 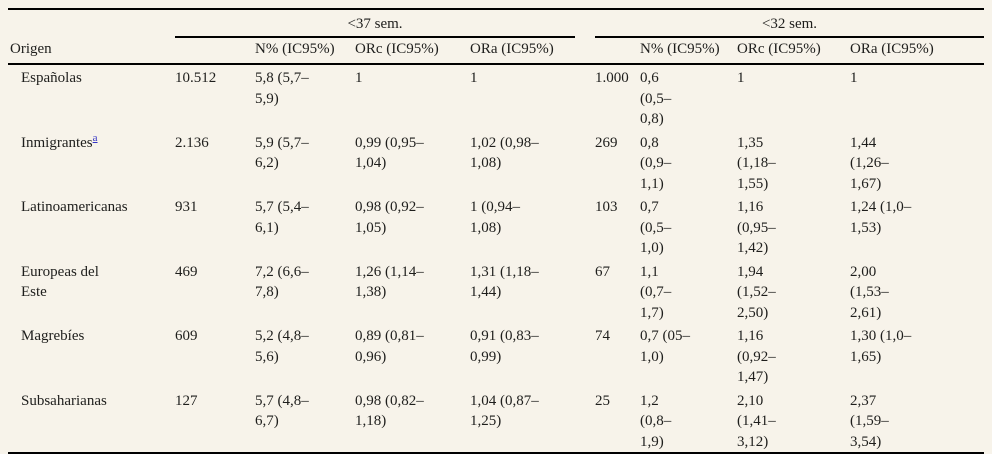 What do you see at coordinates (57, 142) in the screenshot?
I see `origin-label: Inmigrantes` at bounding box center [57, 142].